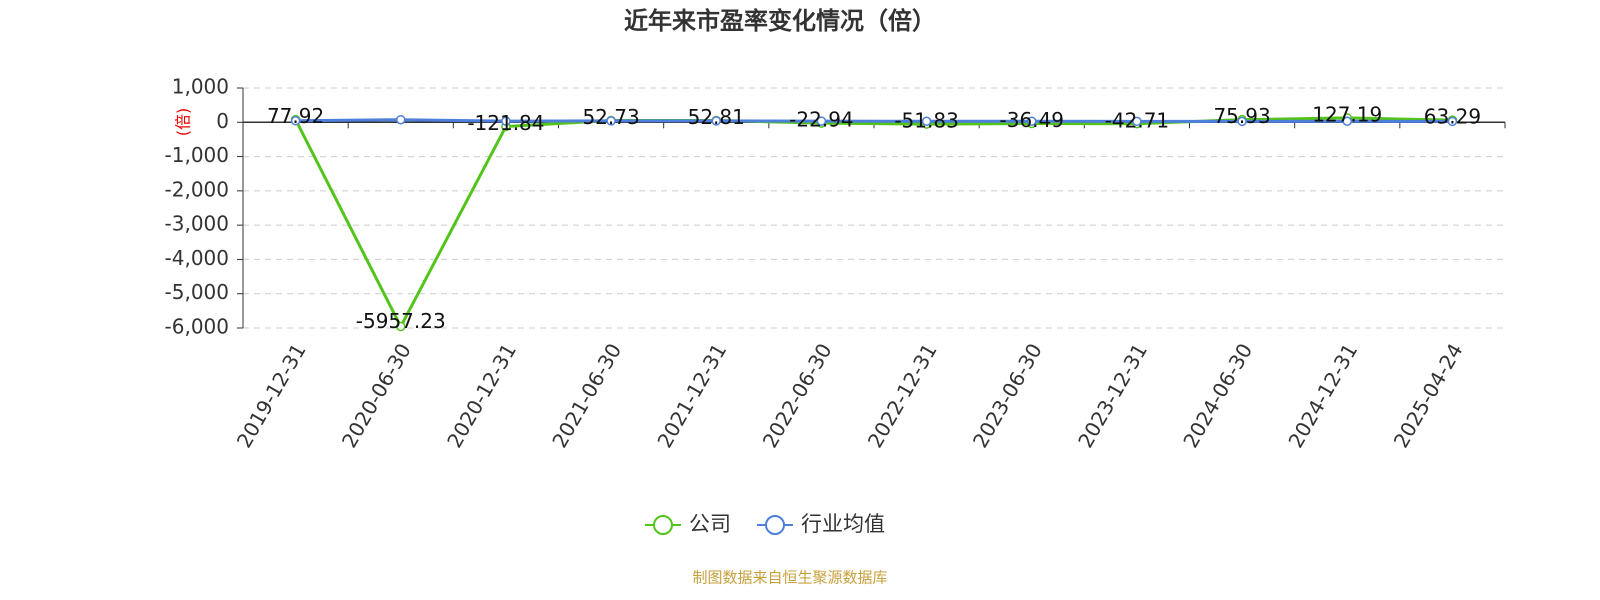 Image resolution: width=1600 pixels, height=600 pixels. Describe the element at coordinates (780, 21) in the screenshot. I see `chart-title: 近年来市盈率变化情况（倍）` at that location.